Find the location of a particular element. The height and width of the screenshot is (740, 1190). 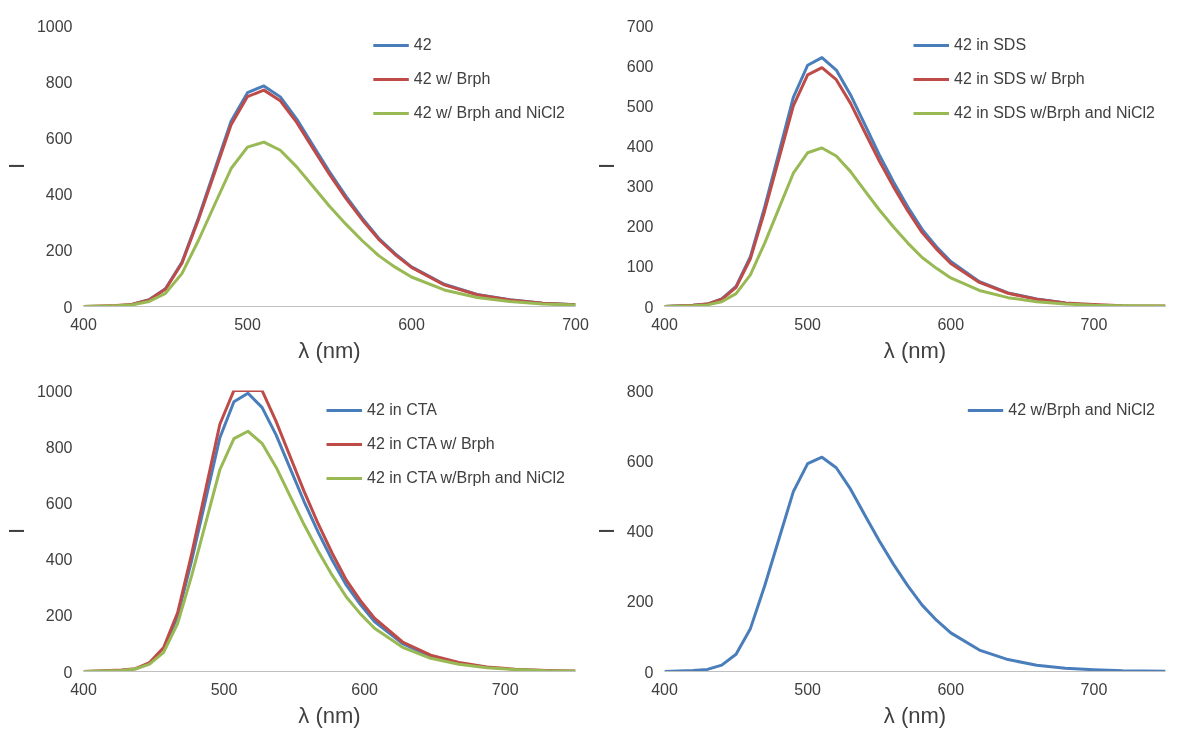

legend-label: 42 w/ Brph and NiCl2 is located at coordinates (489, 113).